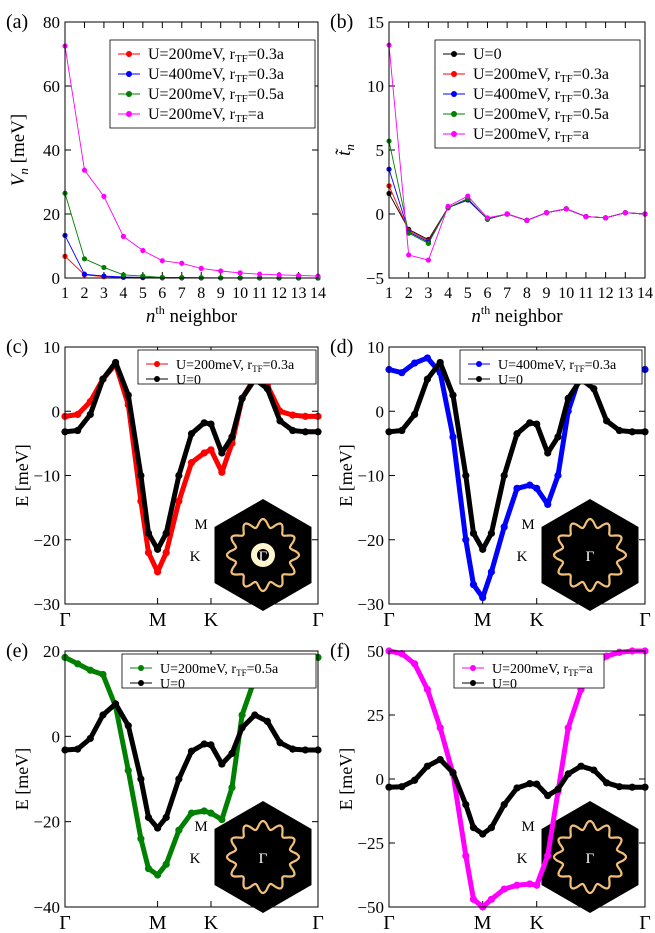 This screenshot has width=655, height=933. I want to click on series-line, so click(517, 192).